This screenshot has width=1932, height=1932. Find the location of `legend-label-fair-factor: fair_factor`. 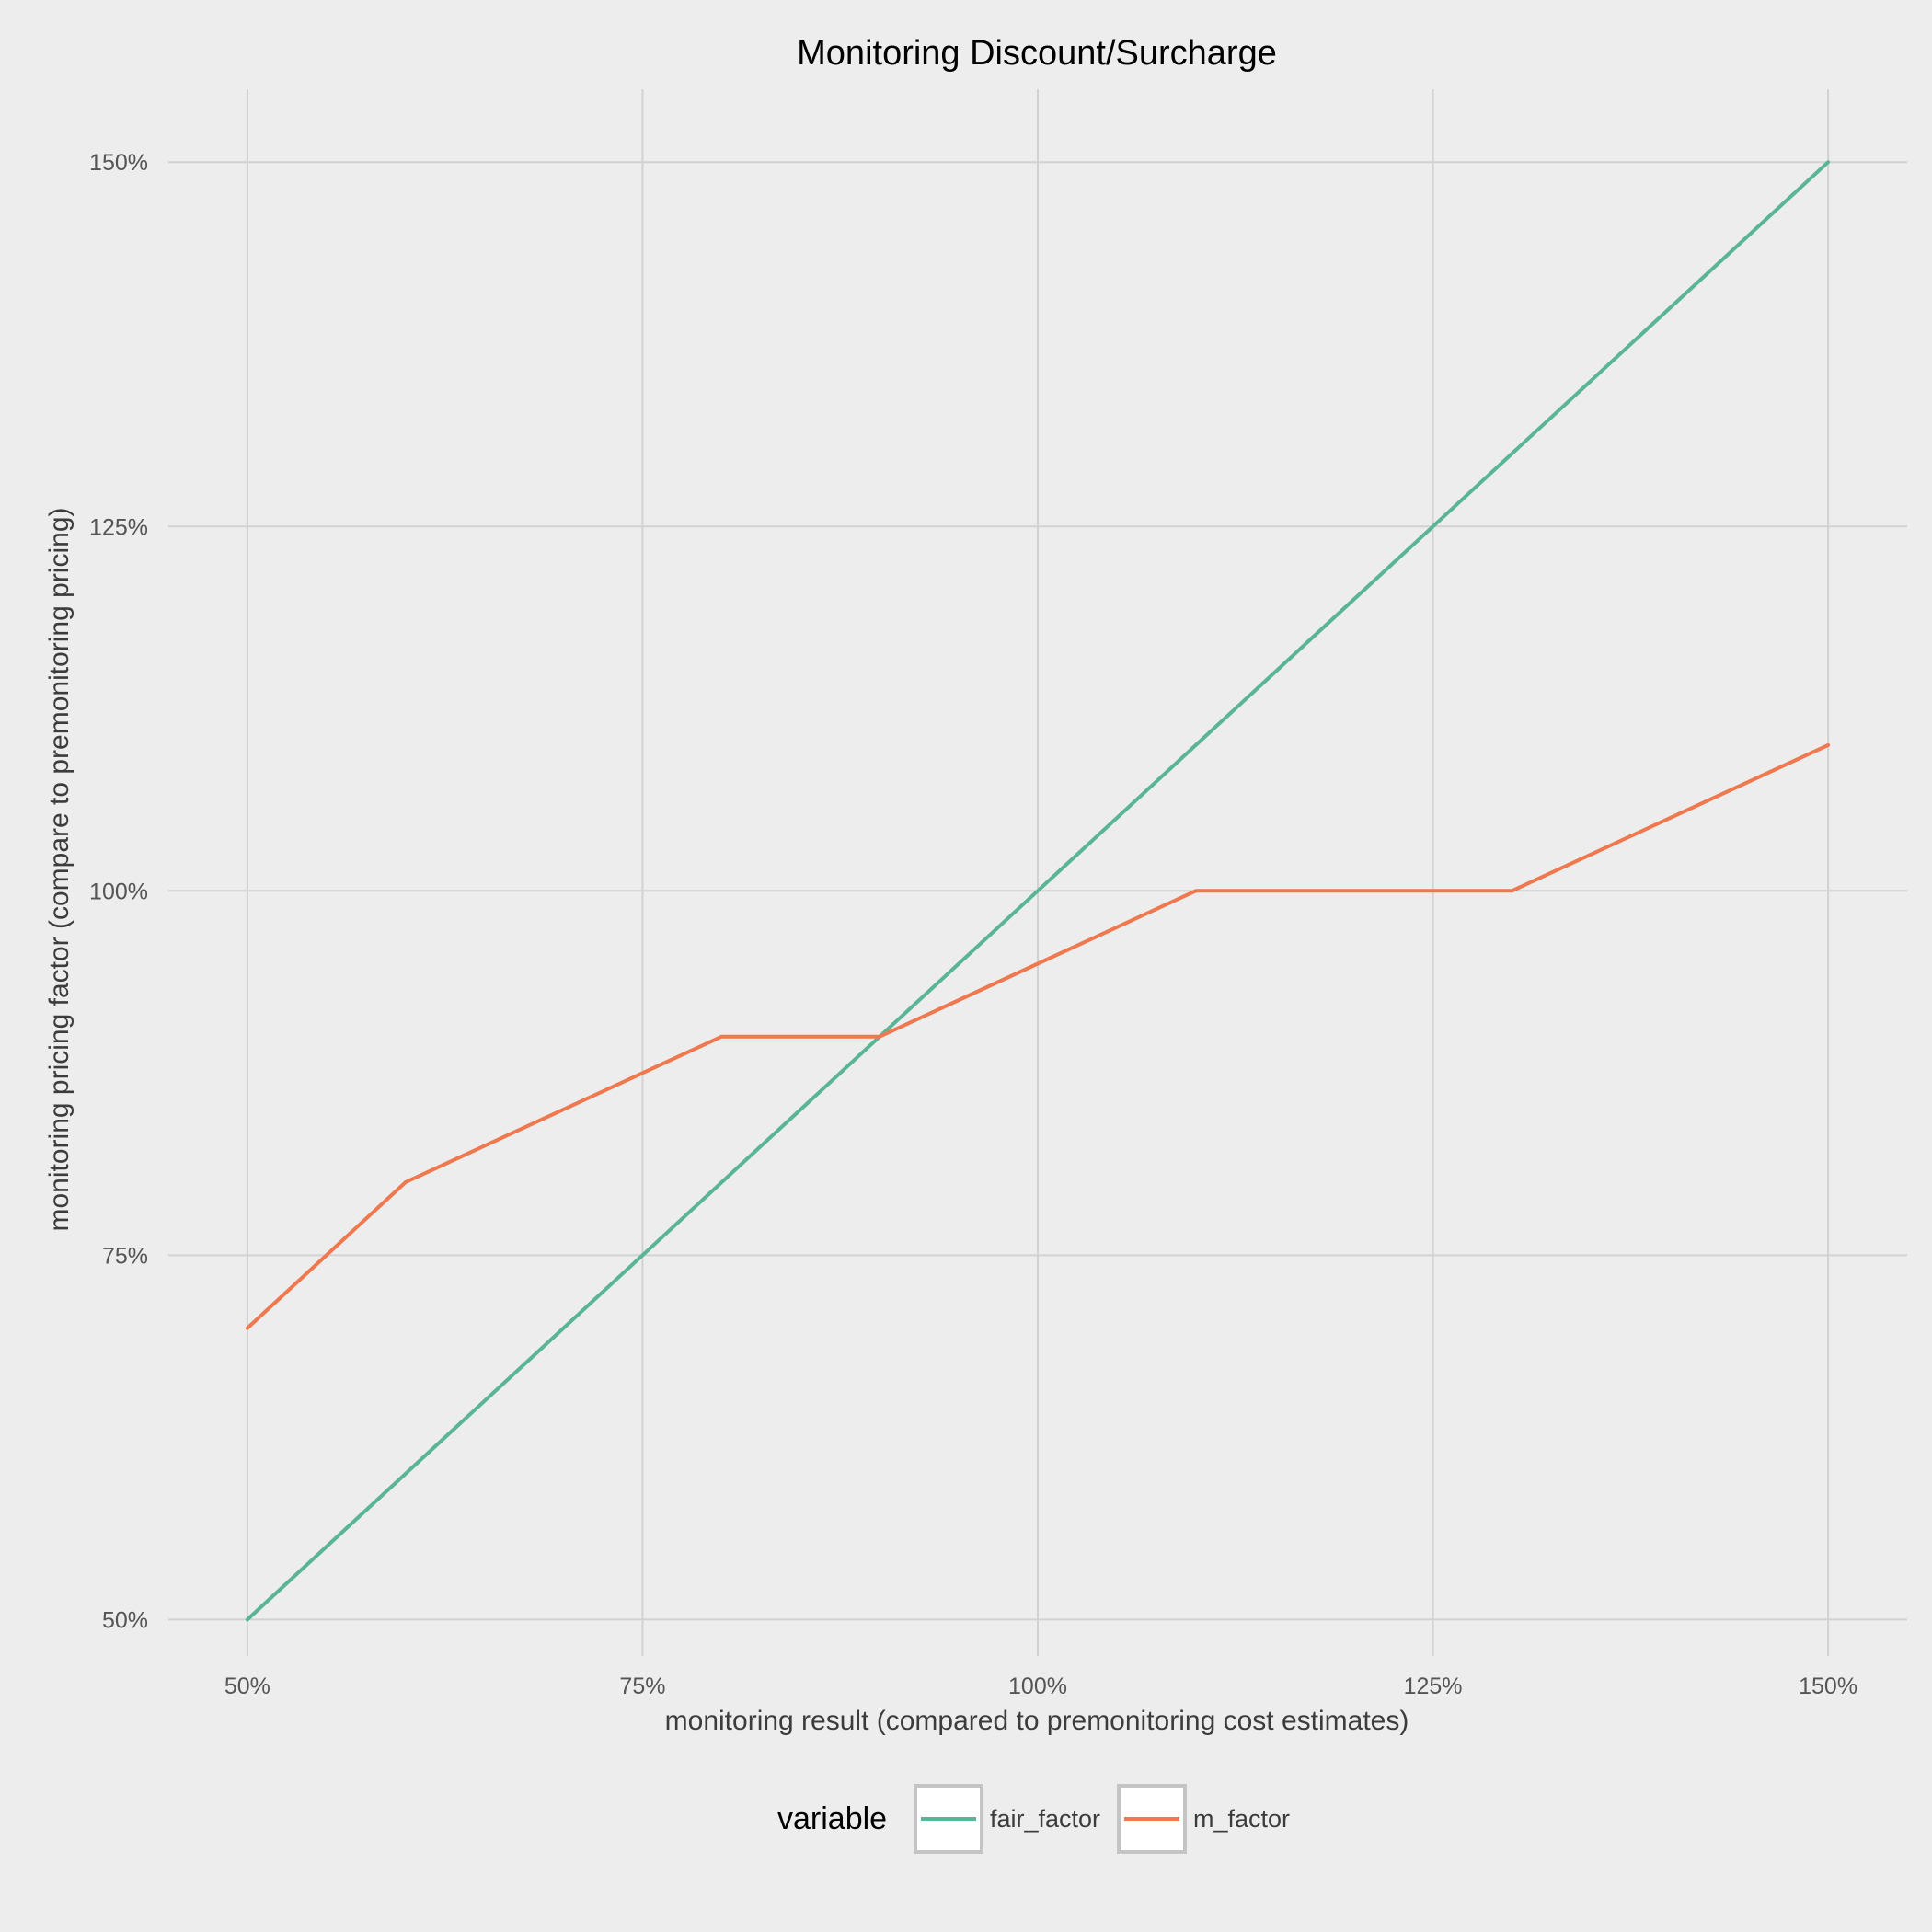

legend-label-fair-factor: fair_factor is located at coordinates (1045, 1819).